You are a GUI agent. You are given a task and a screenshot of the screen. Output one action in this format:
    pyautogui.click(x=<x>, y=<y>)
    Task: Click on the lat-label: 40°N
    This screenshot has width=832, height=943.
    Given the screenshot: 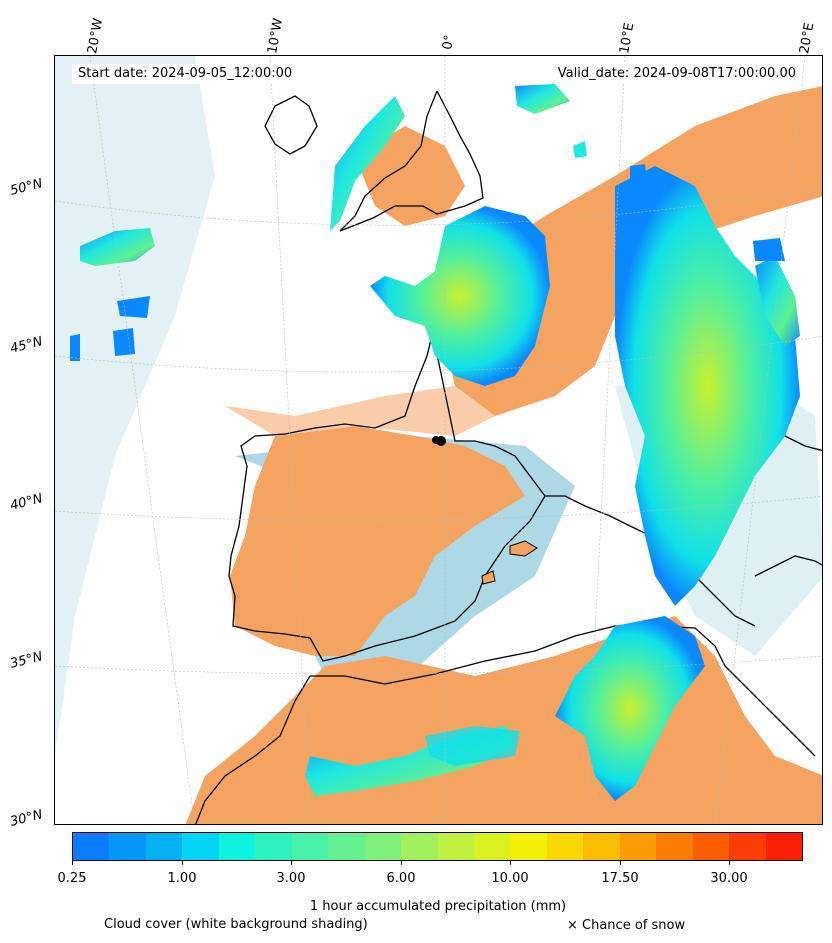 What is the action you would take?
    pyautogui.click(x=26, y=502)
    